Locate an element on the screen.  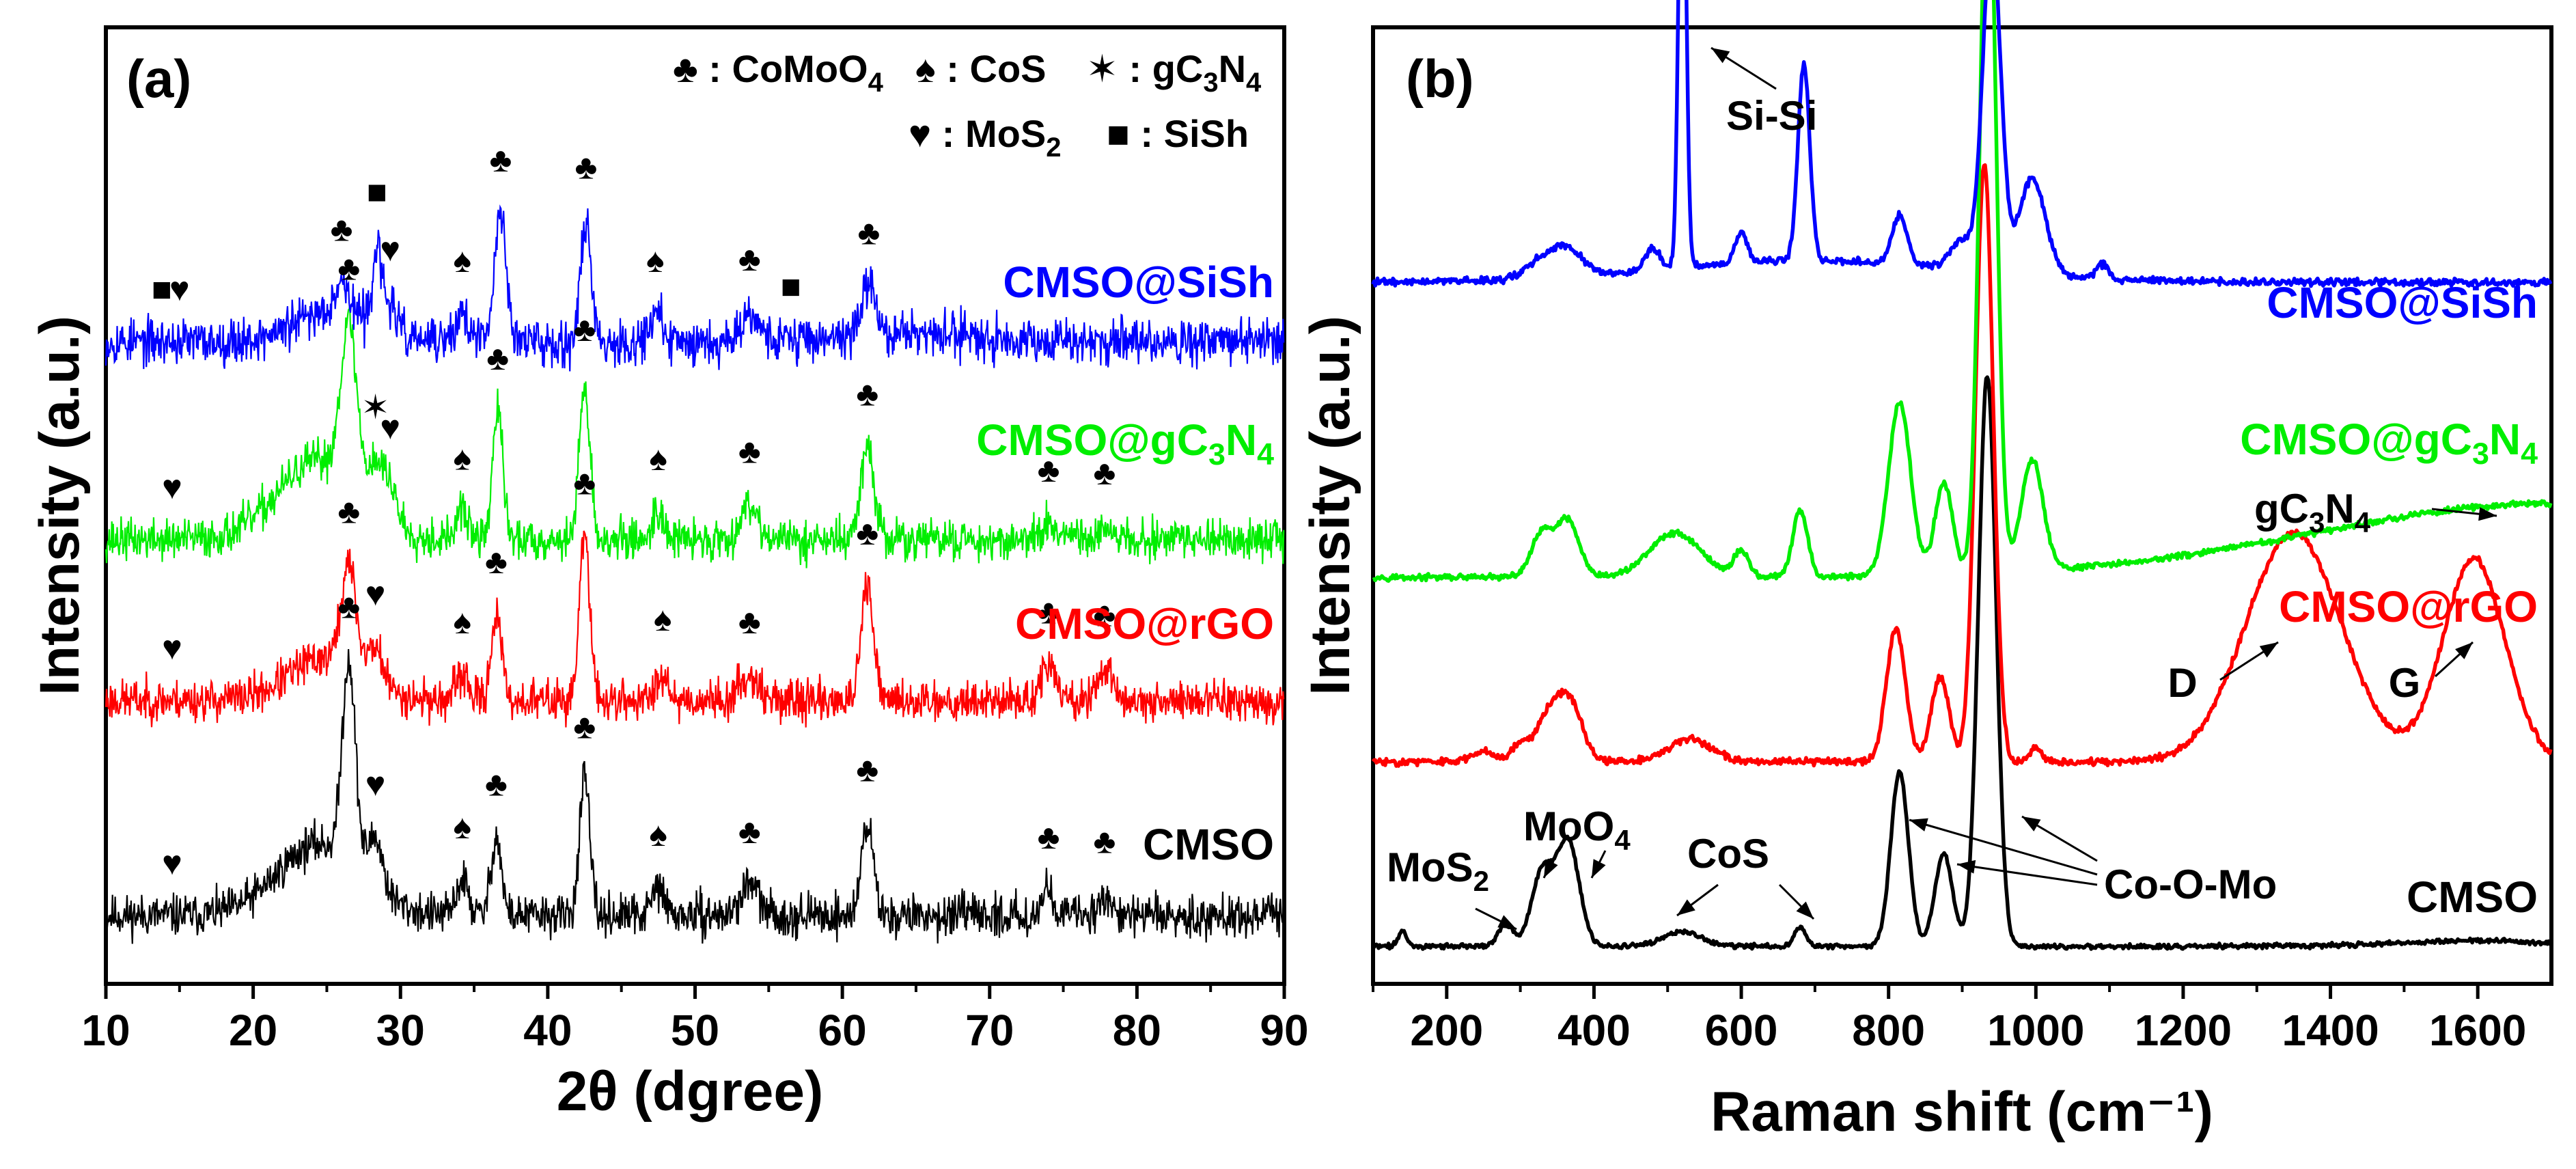
panel-a-x-ticks: 10 20 30 40 50 60 70 80 90 is located at coordinates (695, 1019).